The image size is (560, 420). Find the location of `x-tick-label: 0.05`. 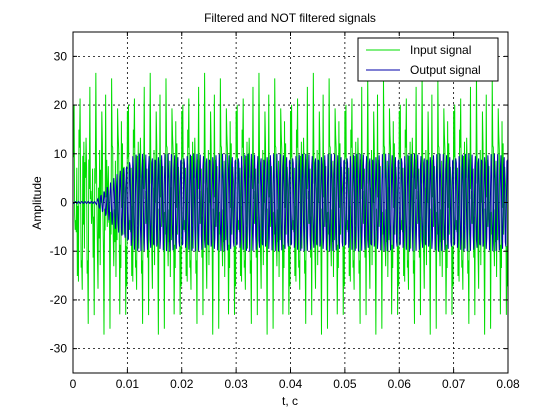

x-tick-label: 0.05 is located at coordinates (345, 384).